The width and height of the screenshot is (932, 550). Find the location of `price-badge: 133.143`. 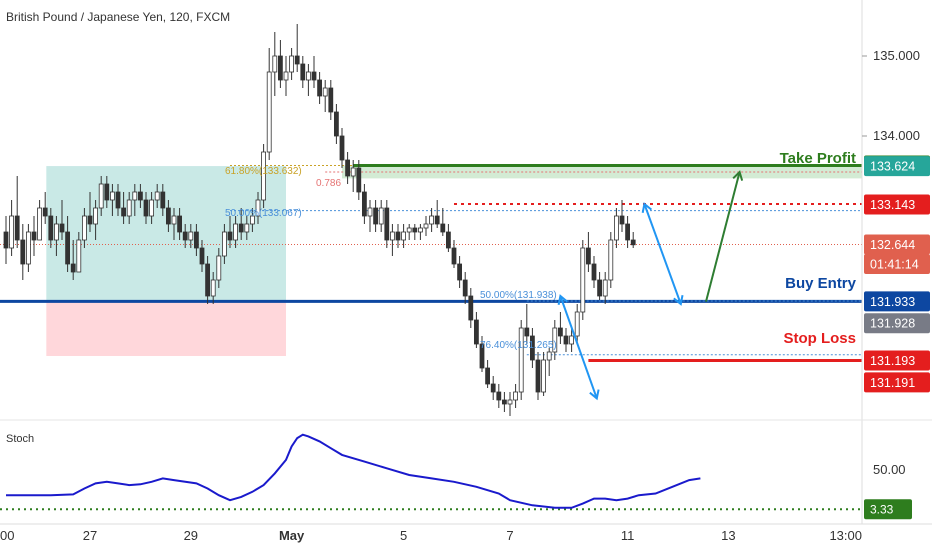

price-badge: 133.143 is located at coordinates (897, 204).